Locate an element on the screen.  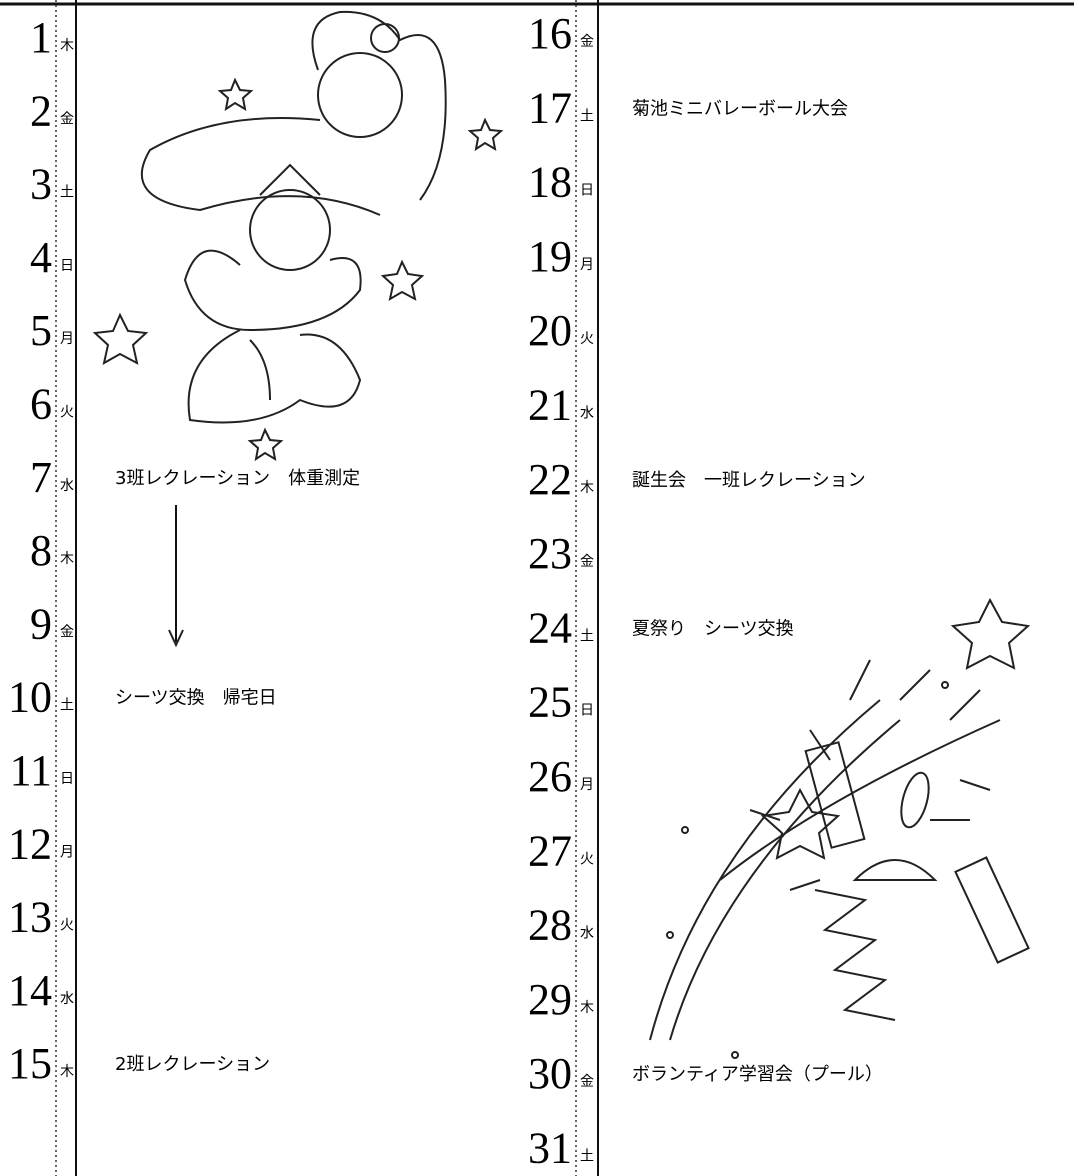
event: ボランティア学習会（プール） is located at coordinates (757, 1074).